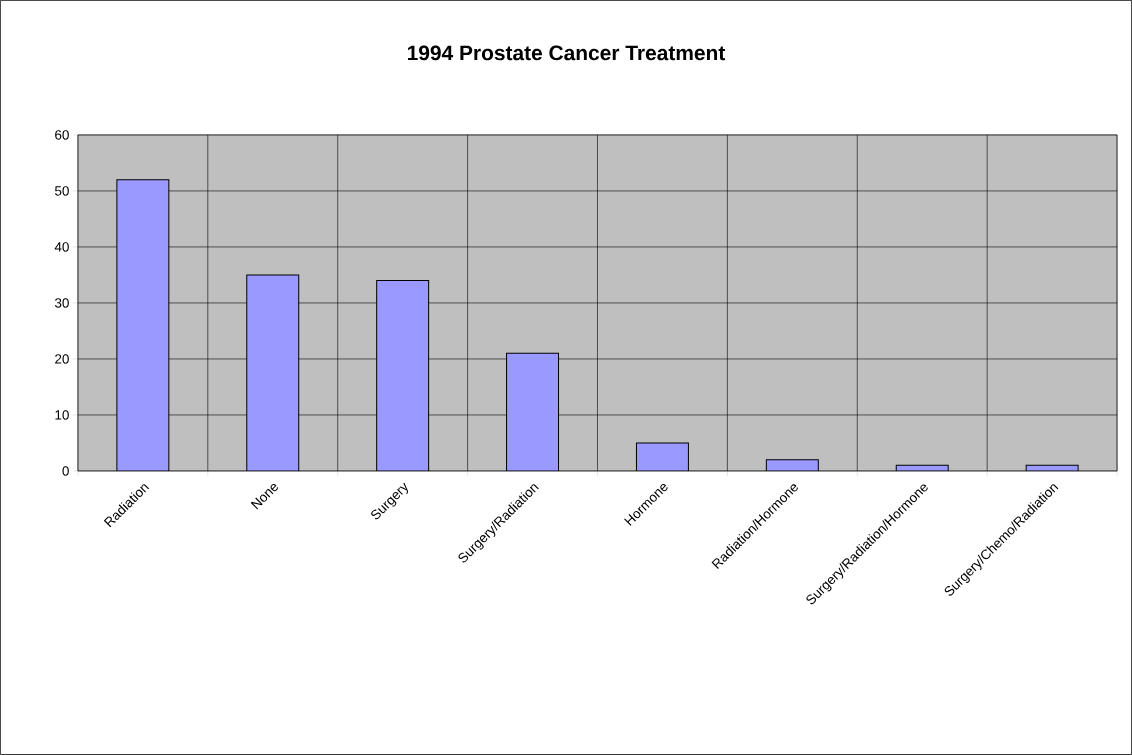 This screenshot has width=1132, height=755. What do you see at coordinates (62, 415) in the screenshot?
I see `y-tick-label: 10` at bounding box center [62, 415].